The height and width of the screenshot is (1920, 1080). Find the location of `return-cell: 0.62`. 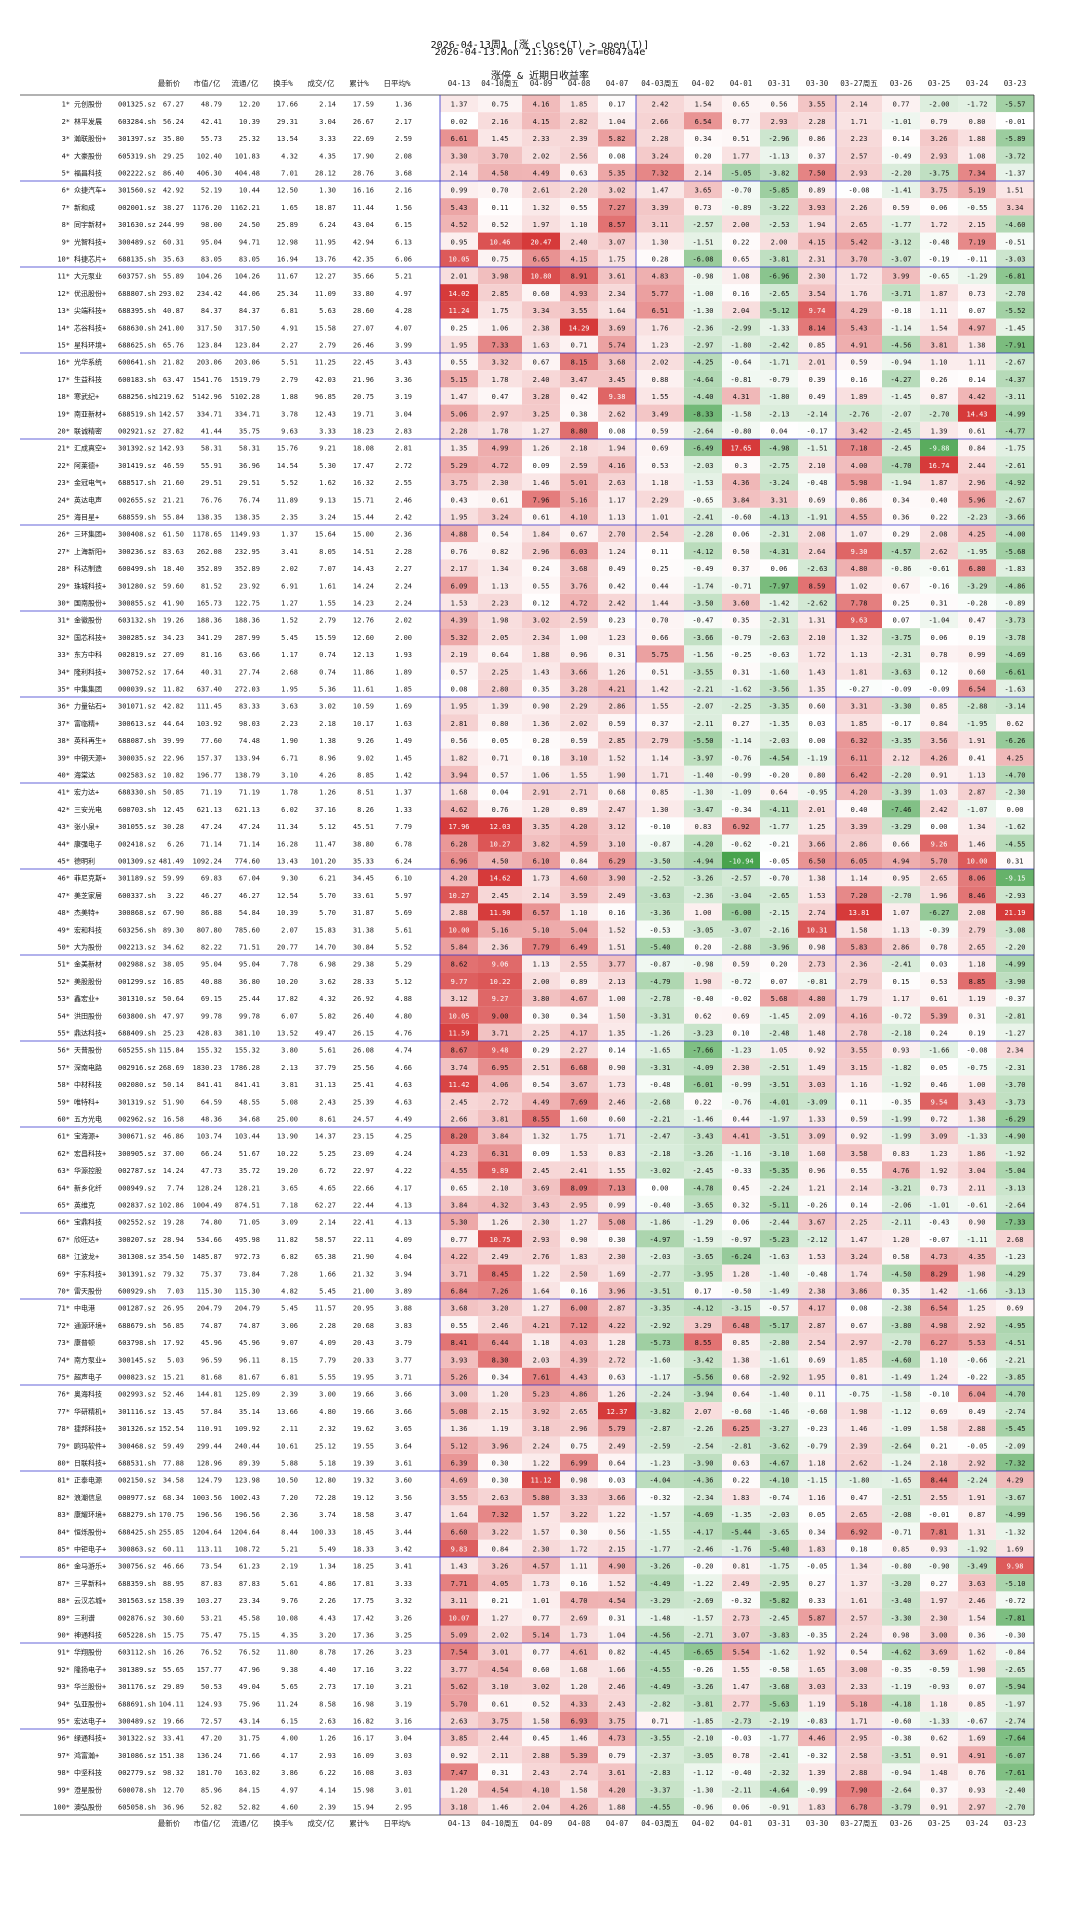

return-cell: 0.62 is located at coordinates (703, 1016).